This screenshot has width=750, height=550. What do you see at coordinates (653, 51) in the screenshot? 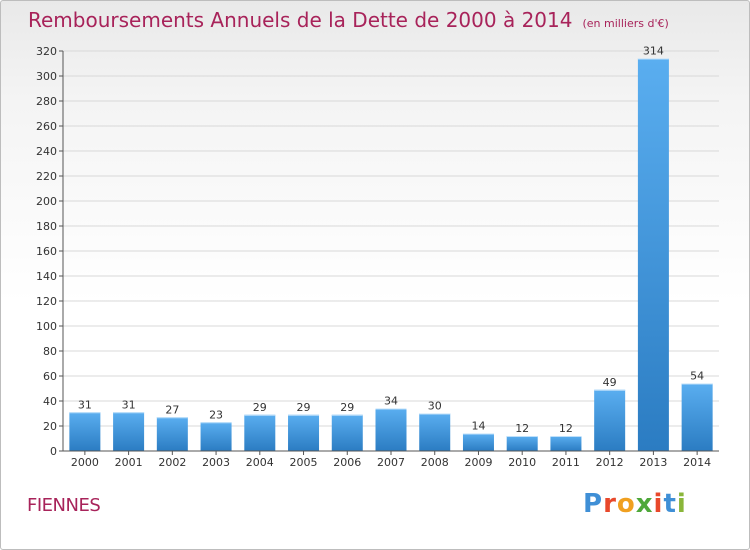
I see `bar-value-label: 314` at bounding box center [653, 51].